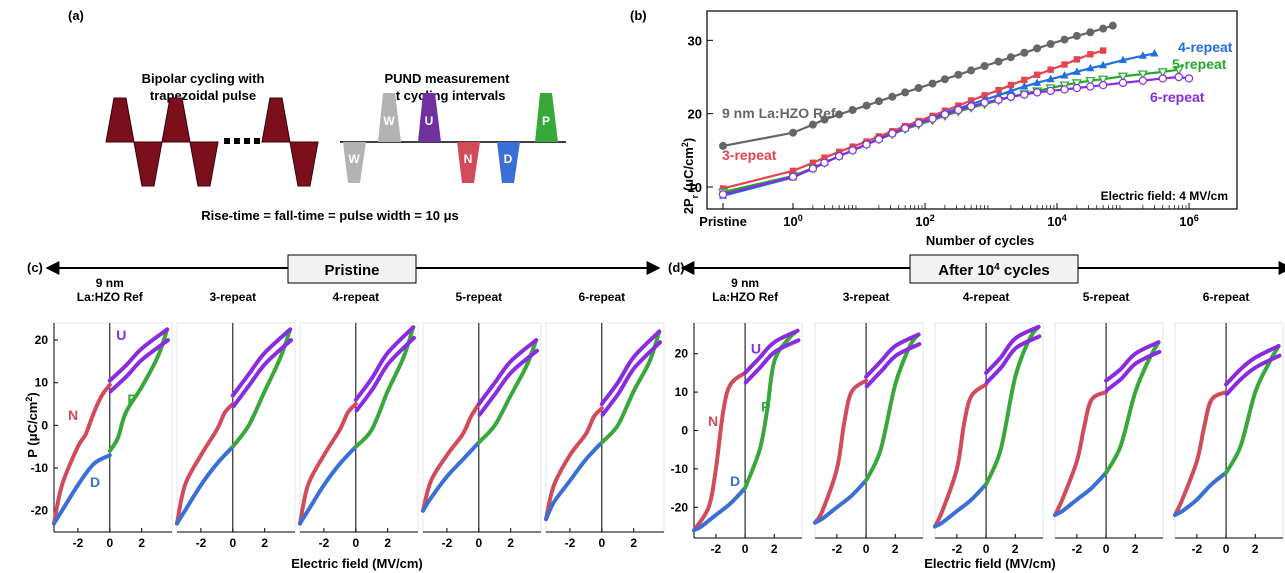  I want to click on series-label-5repeat: 5-repeat, so click(1199, 64).